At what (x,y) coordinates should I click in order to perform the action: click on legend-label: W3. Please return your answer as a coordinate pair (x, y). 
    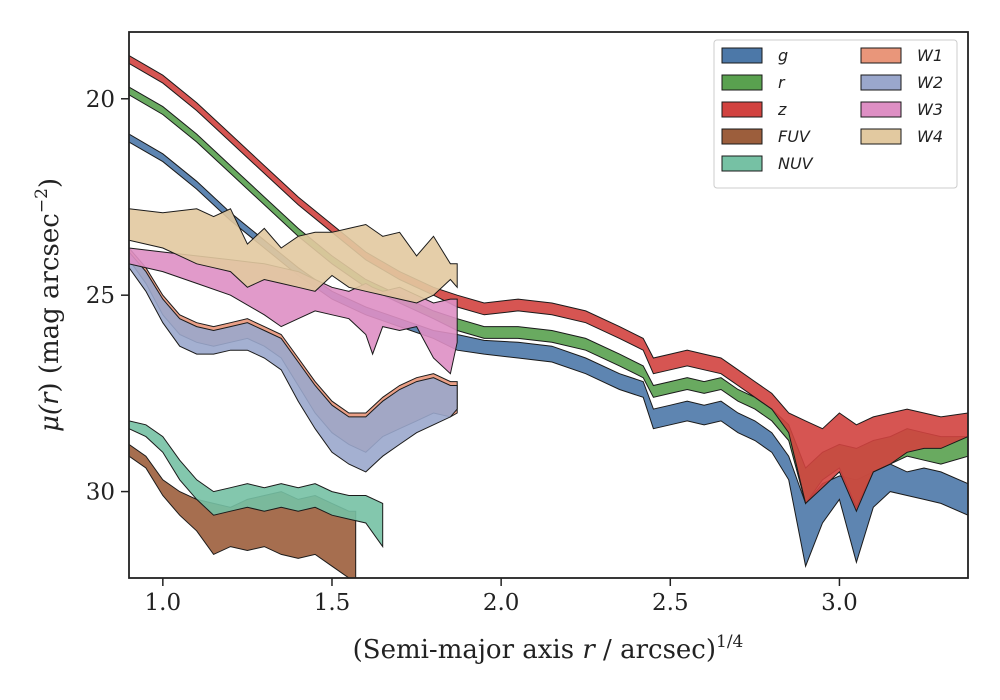
    Looking at the image, I should click on (930, 109).